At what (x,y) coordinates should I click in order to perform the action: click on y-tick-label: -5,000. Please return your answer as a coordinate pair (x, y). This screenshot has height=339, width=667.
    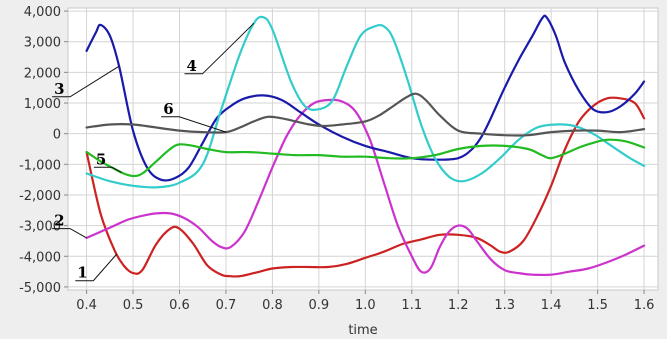
    Looking at the image, I should click on (40, 288).